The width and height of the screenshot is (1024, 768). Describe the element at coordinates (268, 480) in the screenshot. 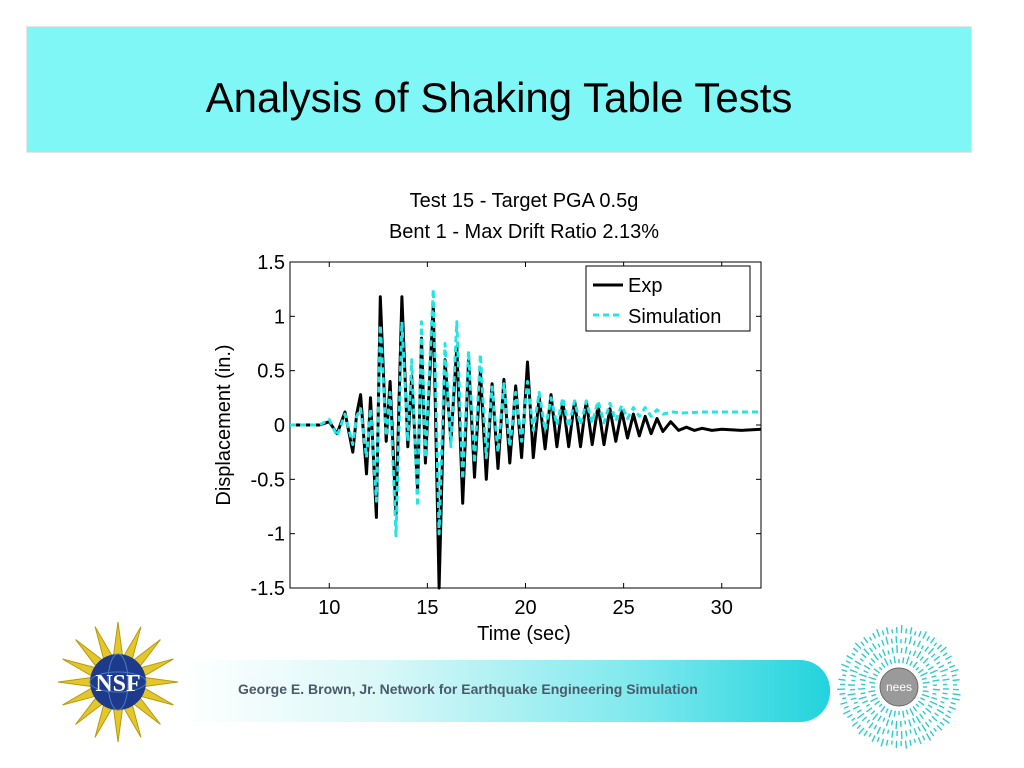

I see `y-tick-label: -0.5` at that location.